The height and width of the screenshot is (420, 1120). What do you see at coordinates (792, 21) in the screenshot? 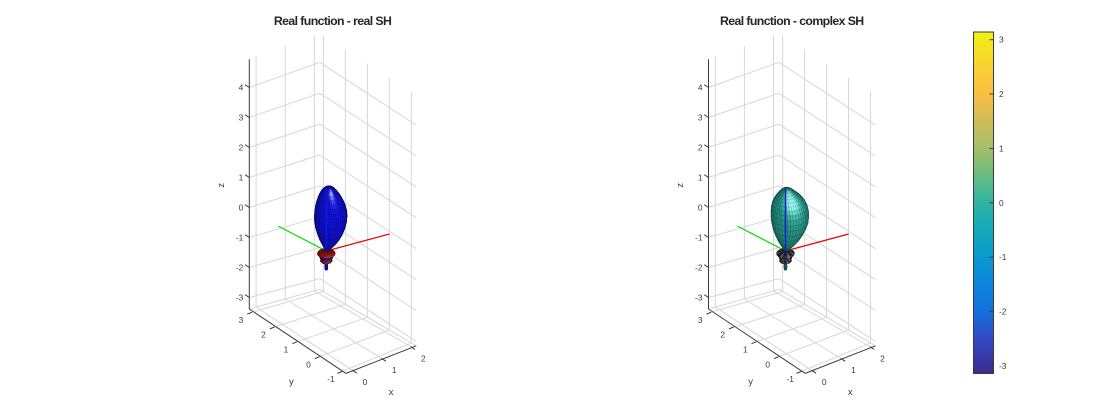
I see `svg-text: Real function - complex SH` at bounding box center [792, 21].